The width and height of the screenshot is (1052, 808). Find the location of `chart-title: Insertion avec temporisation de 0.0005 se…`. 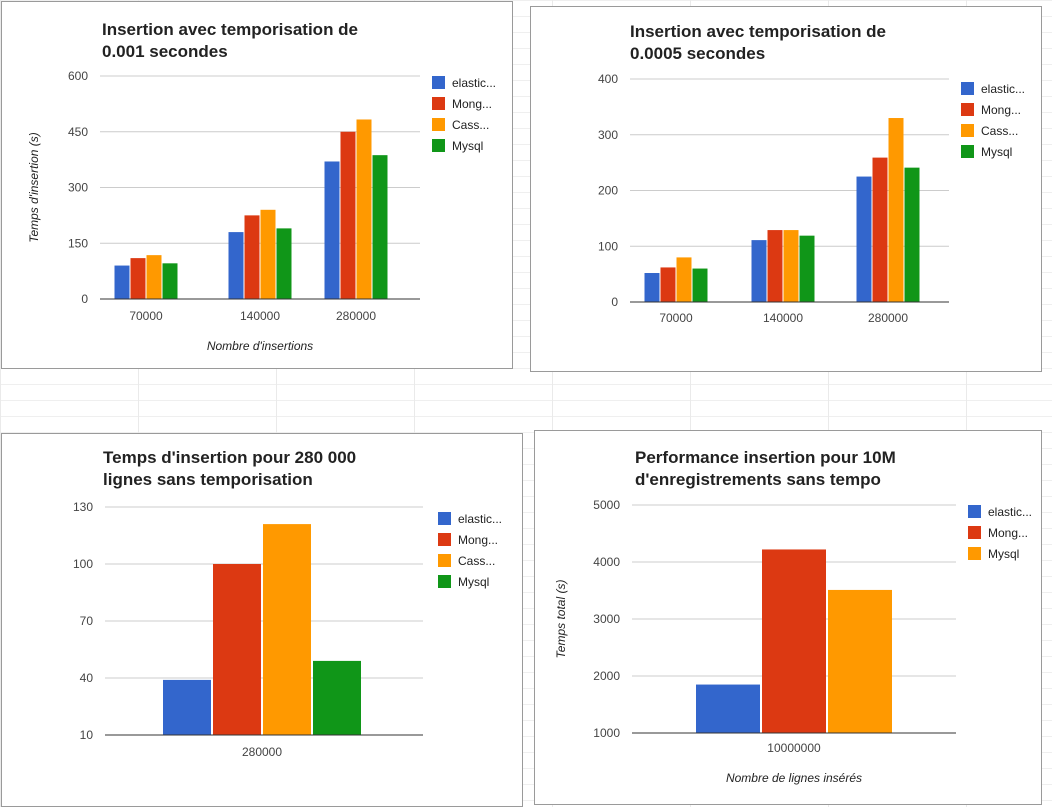

chart-title: Insertion avec temporisation de 0.0005 se… is located at coordinates (758, 42).